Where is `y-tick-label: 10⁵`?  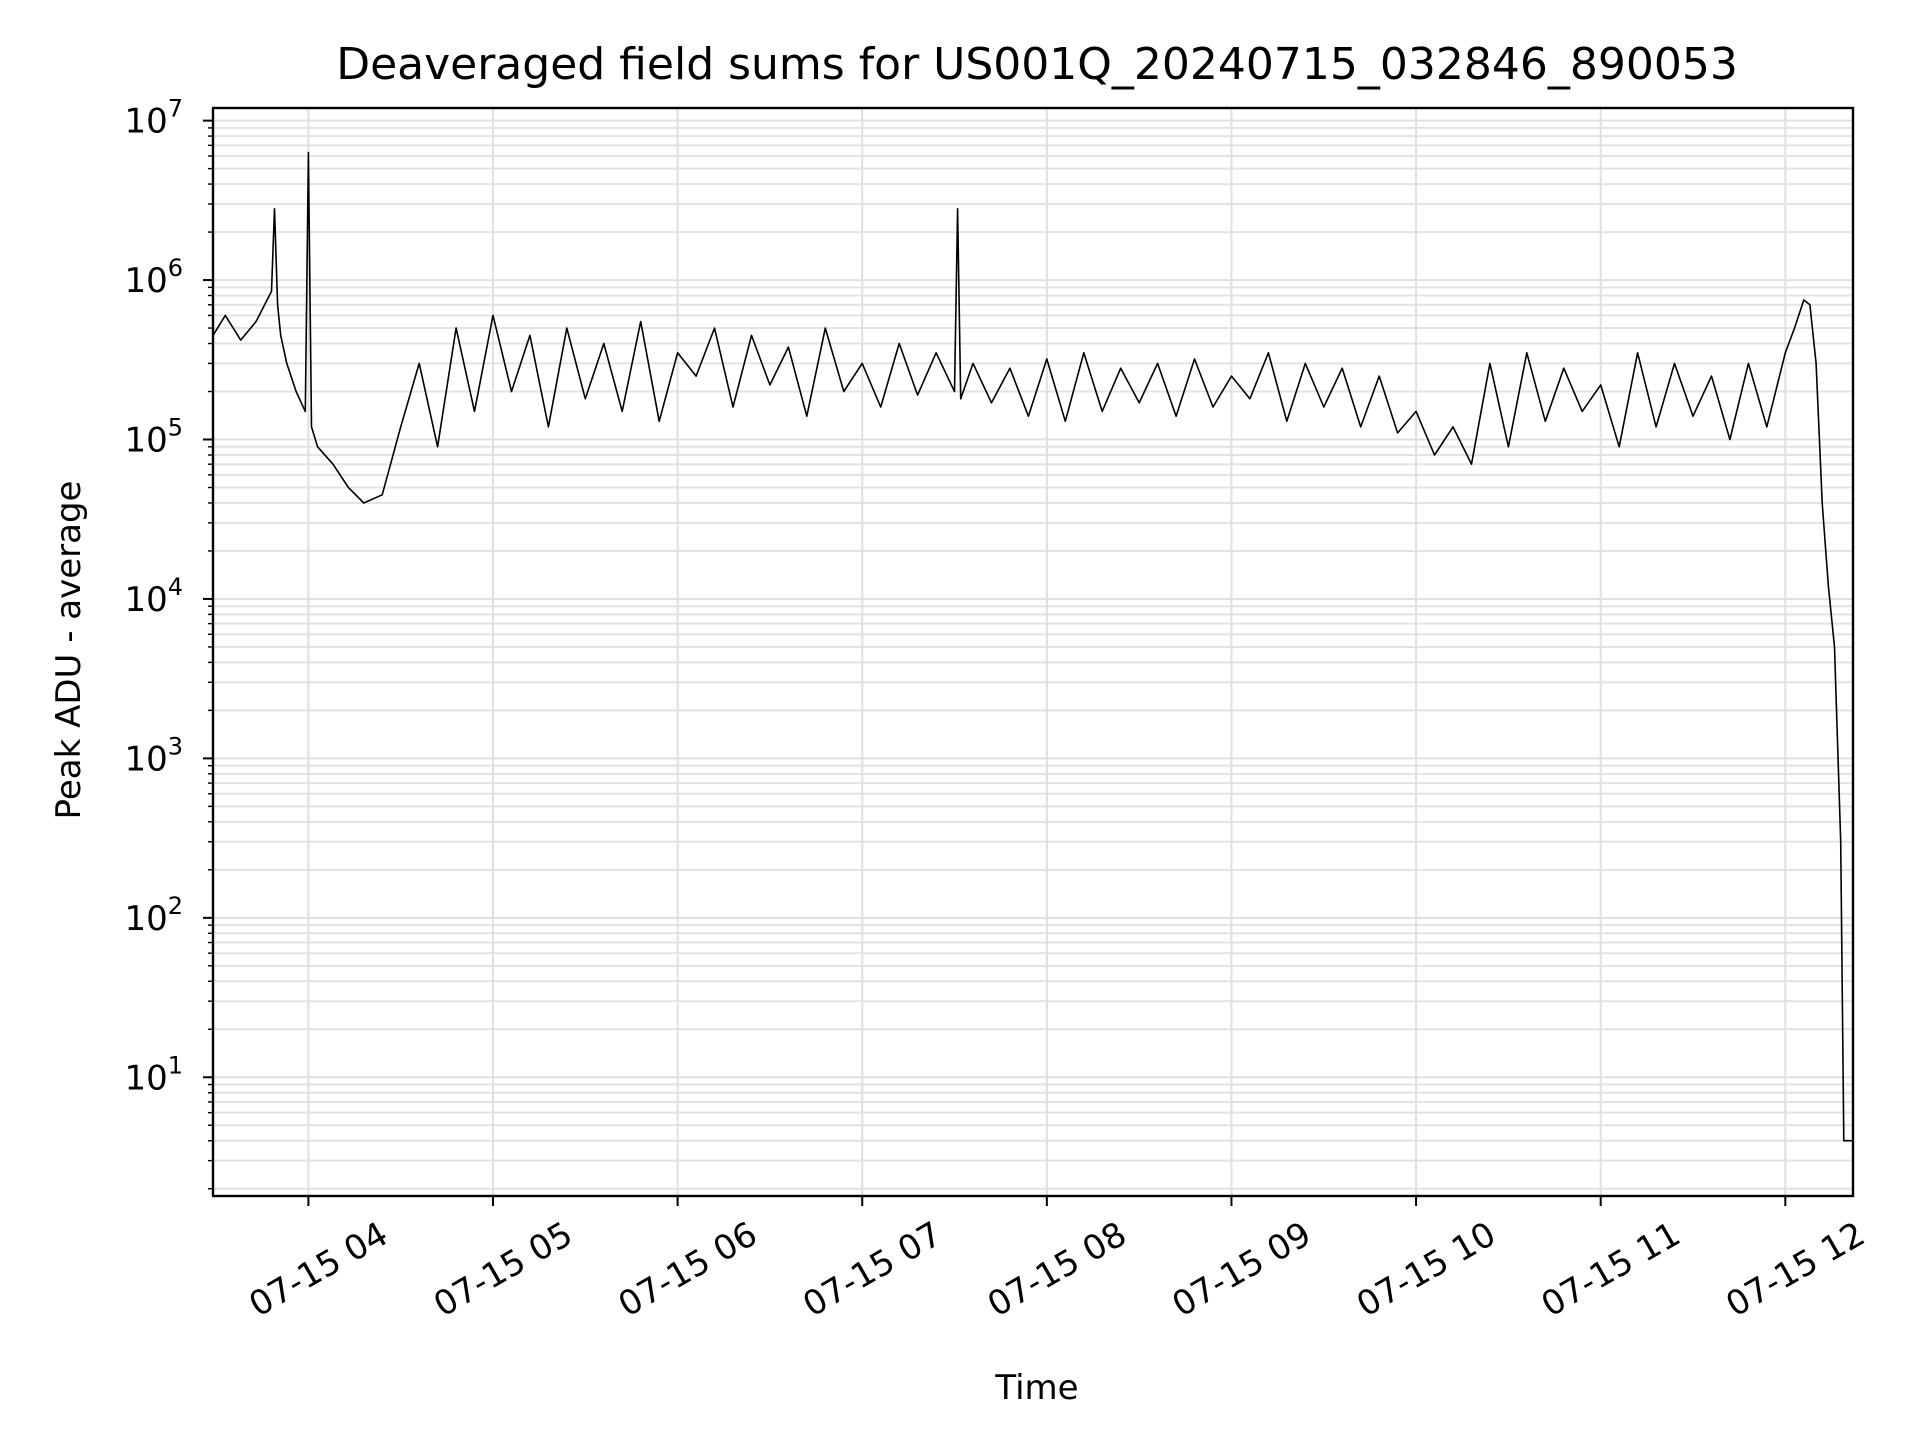
y-tick-label: 10⁵ is located at coordinates (153, 437).